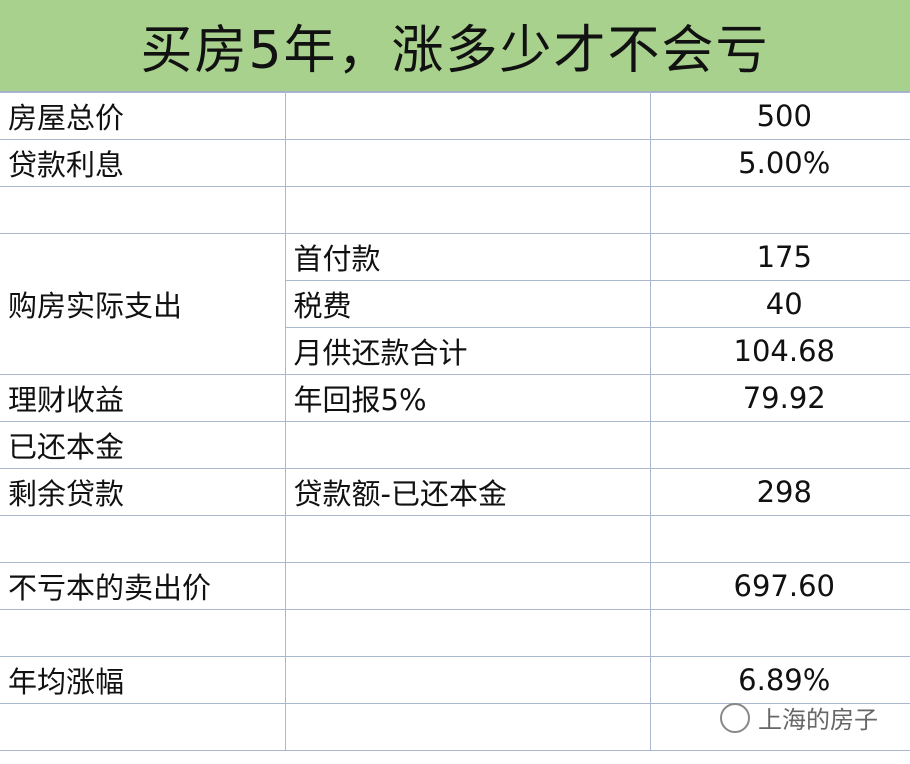 This screenshot has width=910, height=764. I want to click on label-cell: 不亏本的卖出价, so click(143, 586).